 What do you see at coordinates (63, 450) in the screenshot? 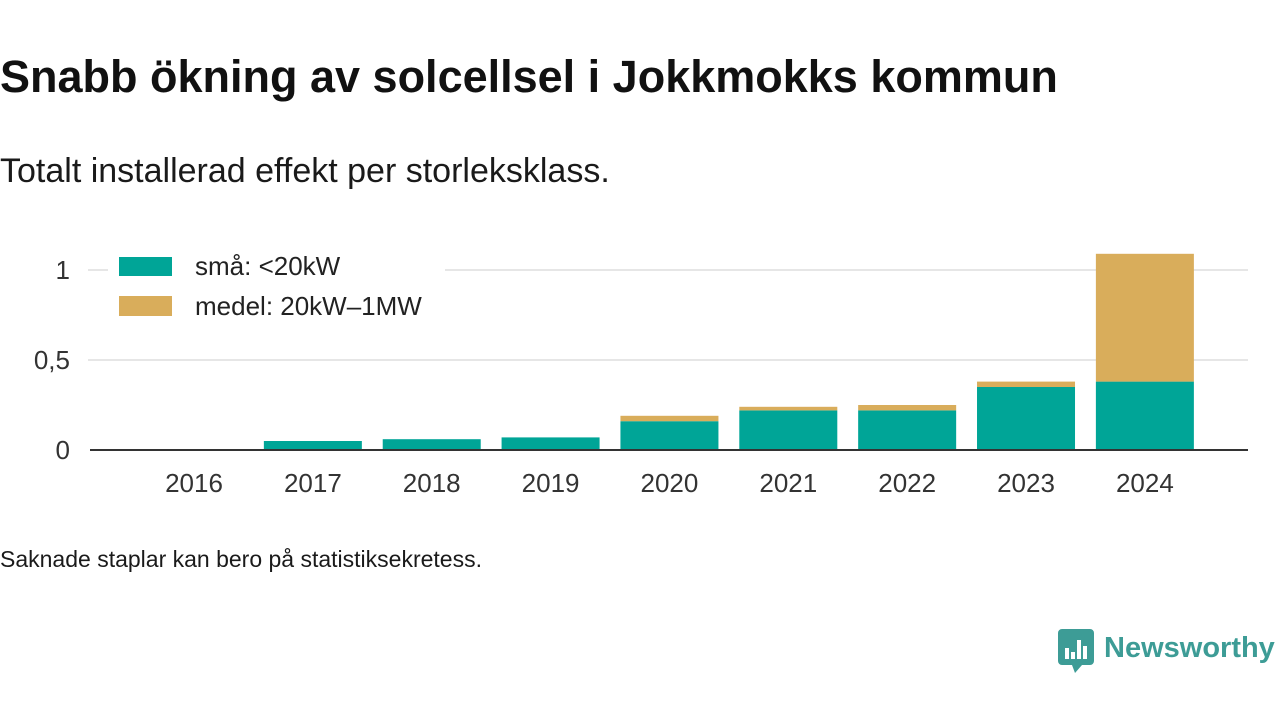
I see `y-tick-label: 0` at bounding box center [63, 450].